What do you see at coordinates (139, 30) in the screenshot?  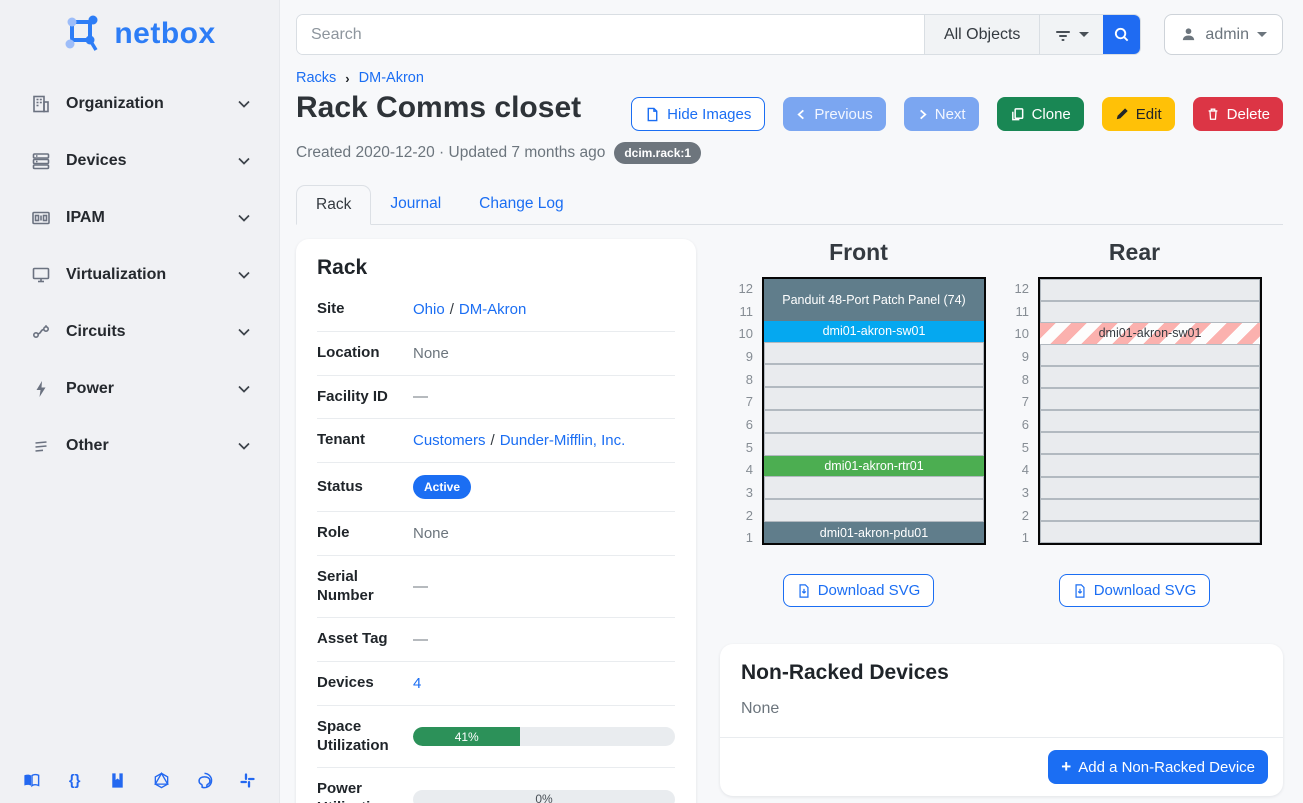 I see `netbox-logo: netbox` at bounding box center [139, 30].